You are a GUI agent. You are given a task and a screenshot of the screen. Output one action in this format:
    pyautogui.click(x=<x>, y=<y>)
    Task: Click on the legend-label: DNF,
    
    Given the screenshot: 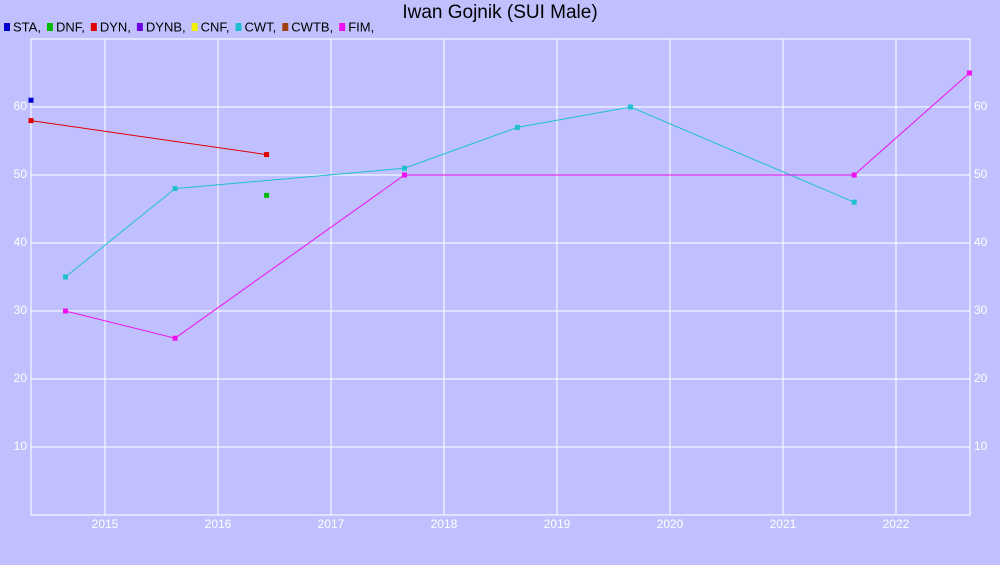 What is the action you would take?
    pyautogui.click(x=70, y=26)
    